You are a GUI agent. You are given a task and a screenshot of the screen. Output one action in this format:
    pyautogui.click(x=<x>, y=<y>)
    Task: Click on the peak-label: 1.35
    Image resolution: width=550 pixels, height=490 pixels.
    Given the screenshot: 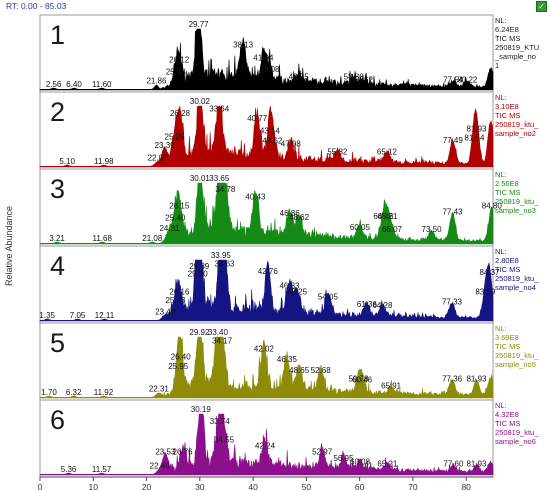 What is the action you would take?
    pyautogui.click(x=47, y=315)
    